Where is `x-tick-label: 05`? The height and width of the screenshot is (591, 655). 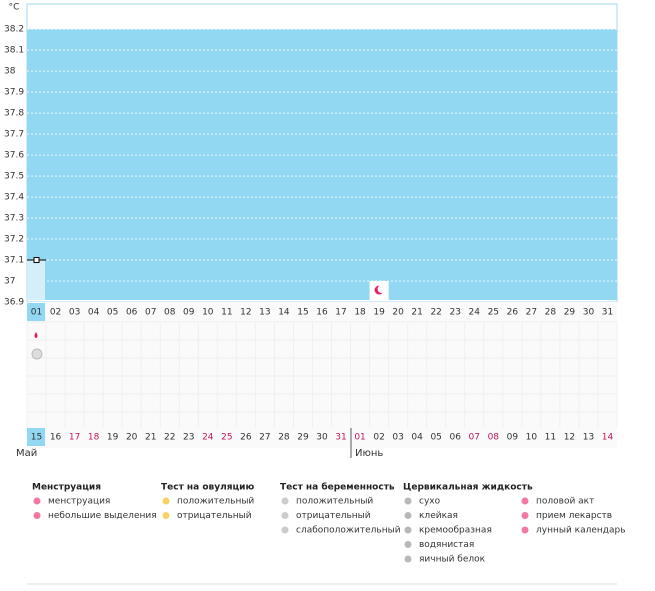 x-tick-label: 05 is located at coordinates (112, 313).